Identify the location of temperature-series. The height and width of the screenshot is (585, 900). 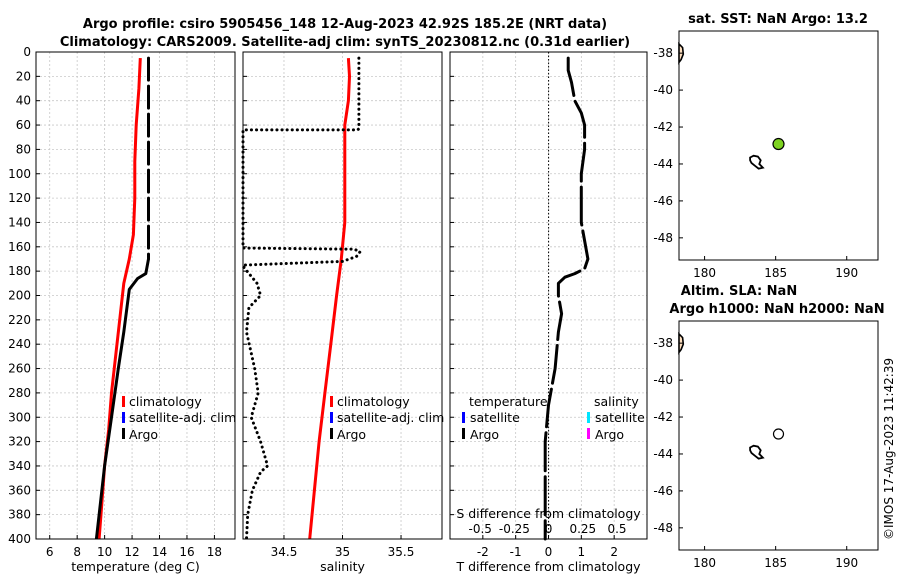
(122, 298).